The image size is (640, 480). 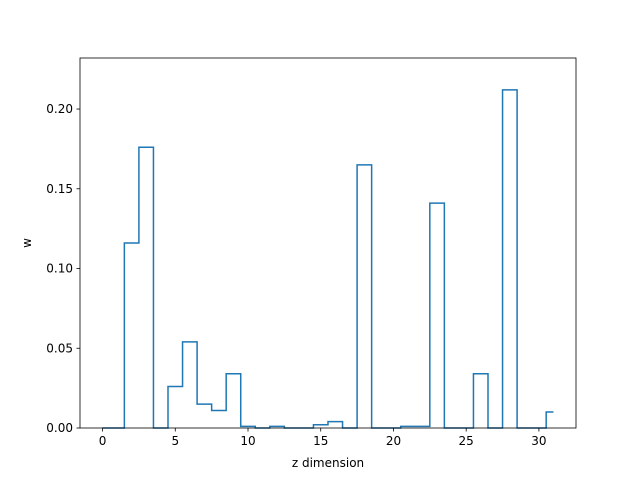 I want to click on y-tick-label: 0.05, so click(x=59, y=348).